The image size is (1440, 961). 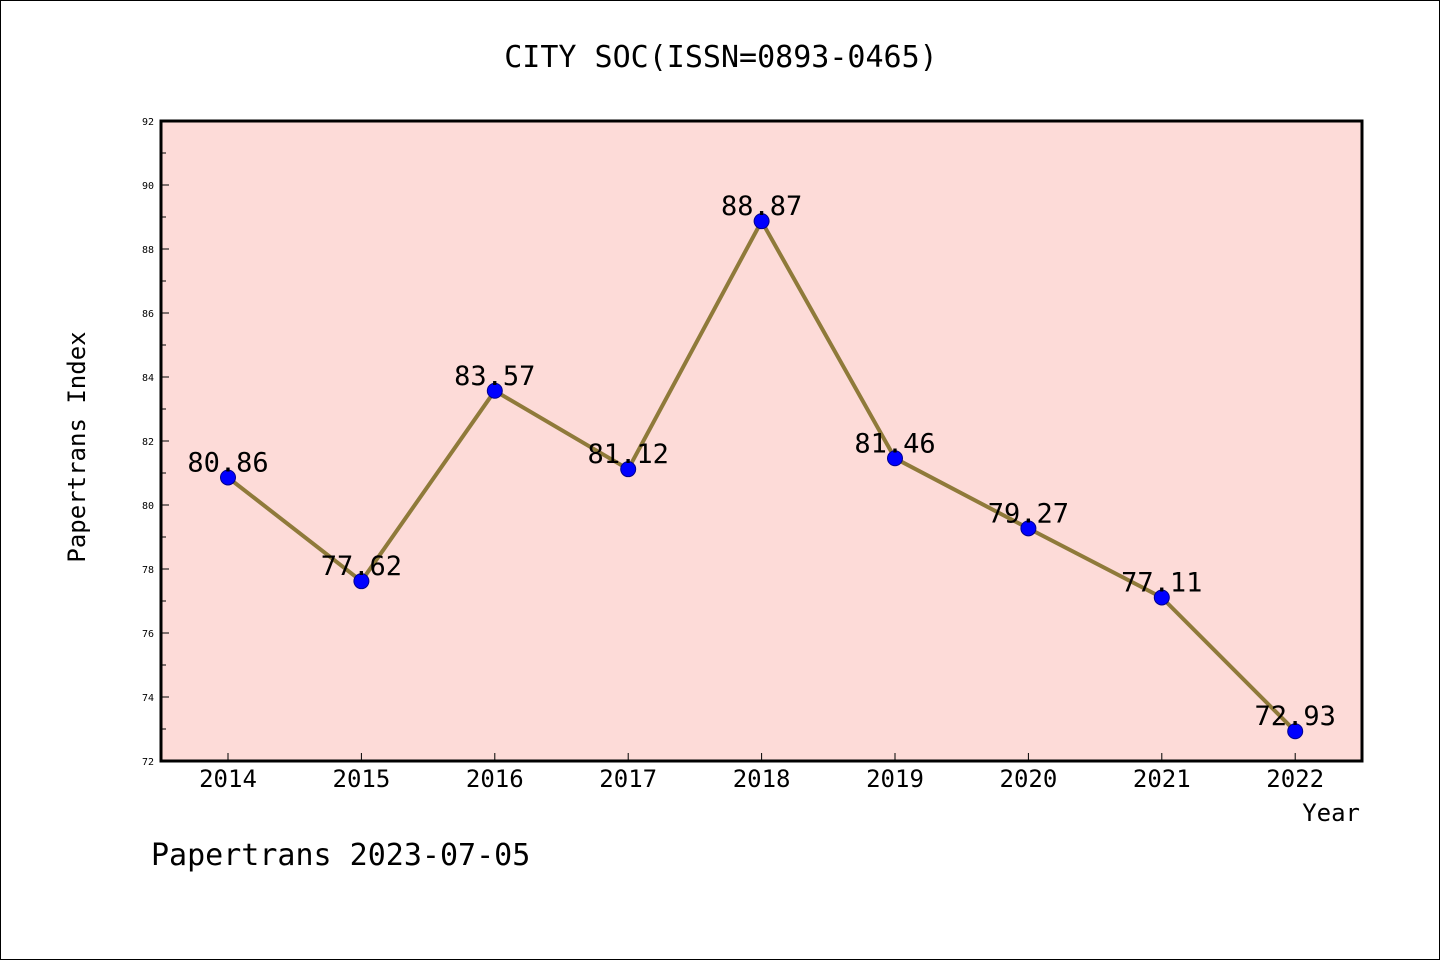 I want to click on data-label: 72.93, so click(x=1295, y=716).